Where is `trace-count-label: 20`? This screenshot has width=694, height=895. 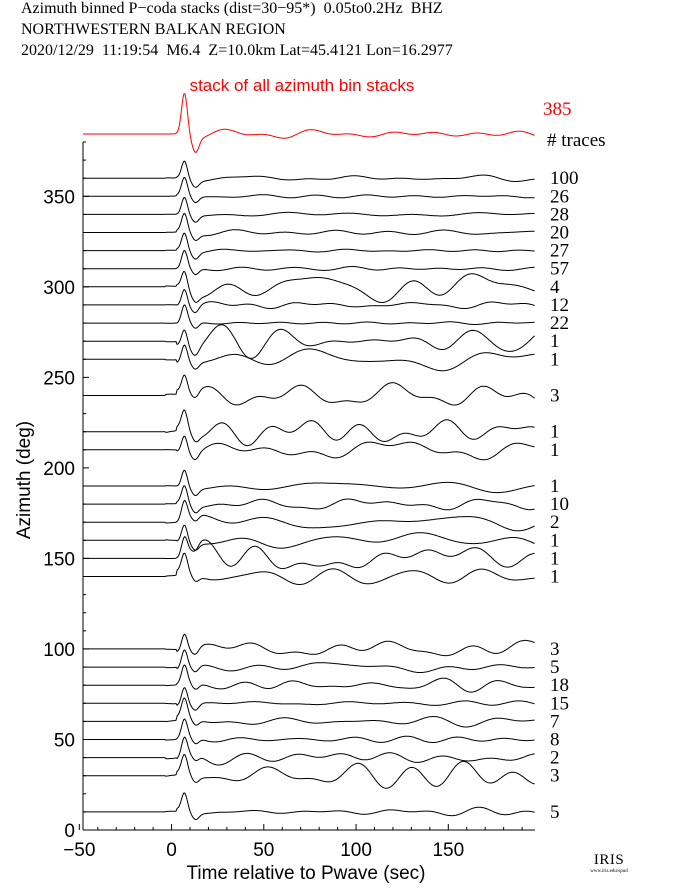
trace-count-label: 20 is located at coordinates (559, 233).